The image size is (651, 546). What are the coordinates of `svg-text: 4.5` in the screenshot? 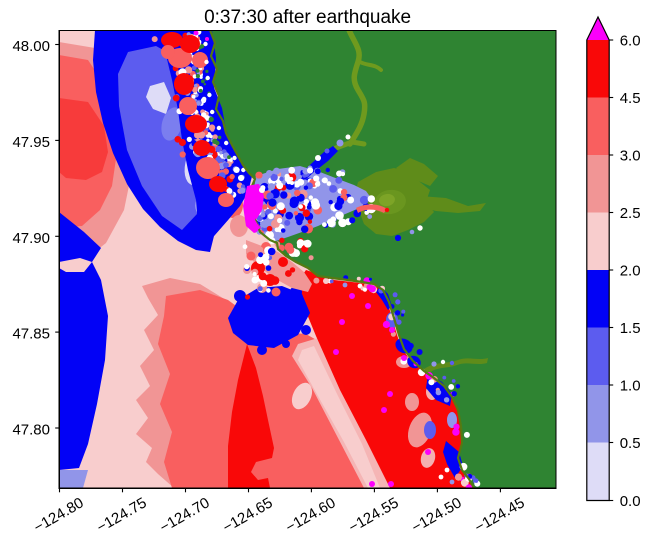 It's located at (630, 98).